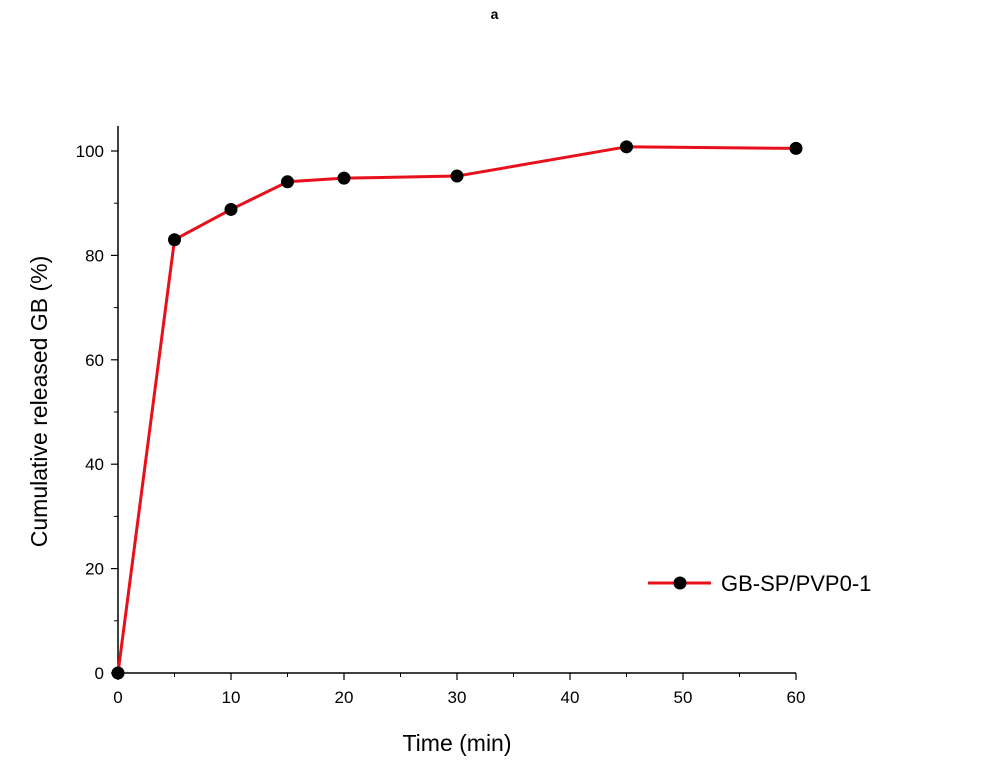  What do you see at coordinates (494, 14) in the screenshot?
I see `panel-label: a` at bounding box center [494, 14].